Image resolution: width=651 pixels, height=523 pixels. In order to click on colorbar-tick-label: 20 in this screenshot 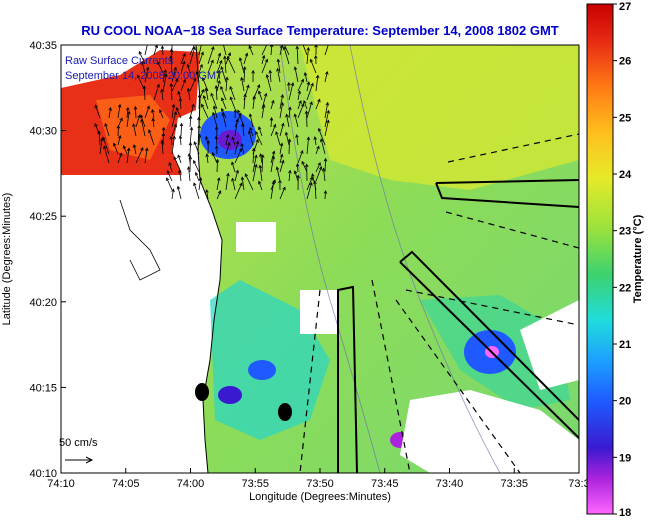, I will do `click(625, 402)`.